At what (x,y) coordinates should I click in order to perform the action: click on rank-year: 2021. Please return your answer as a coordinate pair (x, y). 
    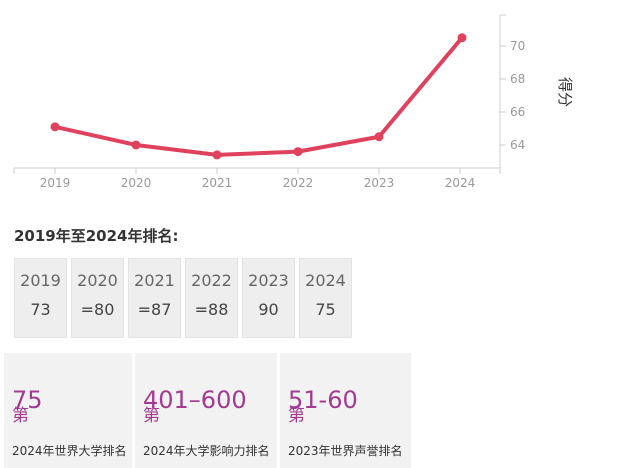
    Looking at the image, I should click on (154, 280).